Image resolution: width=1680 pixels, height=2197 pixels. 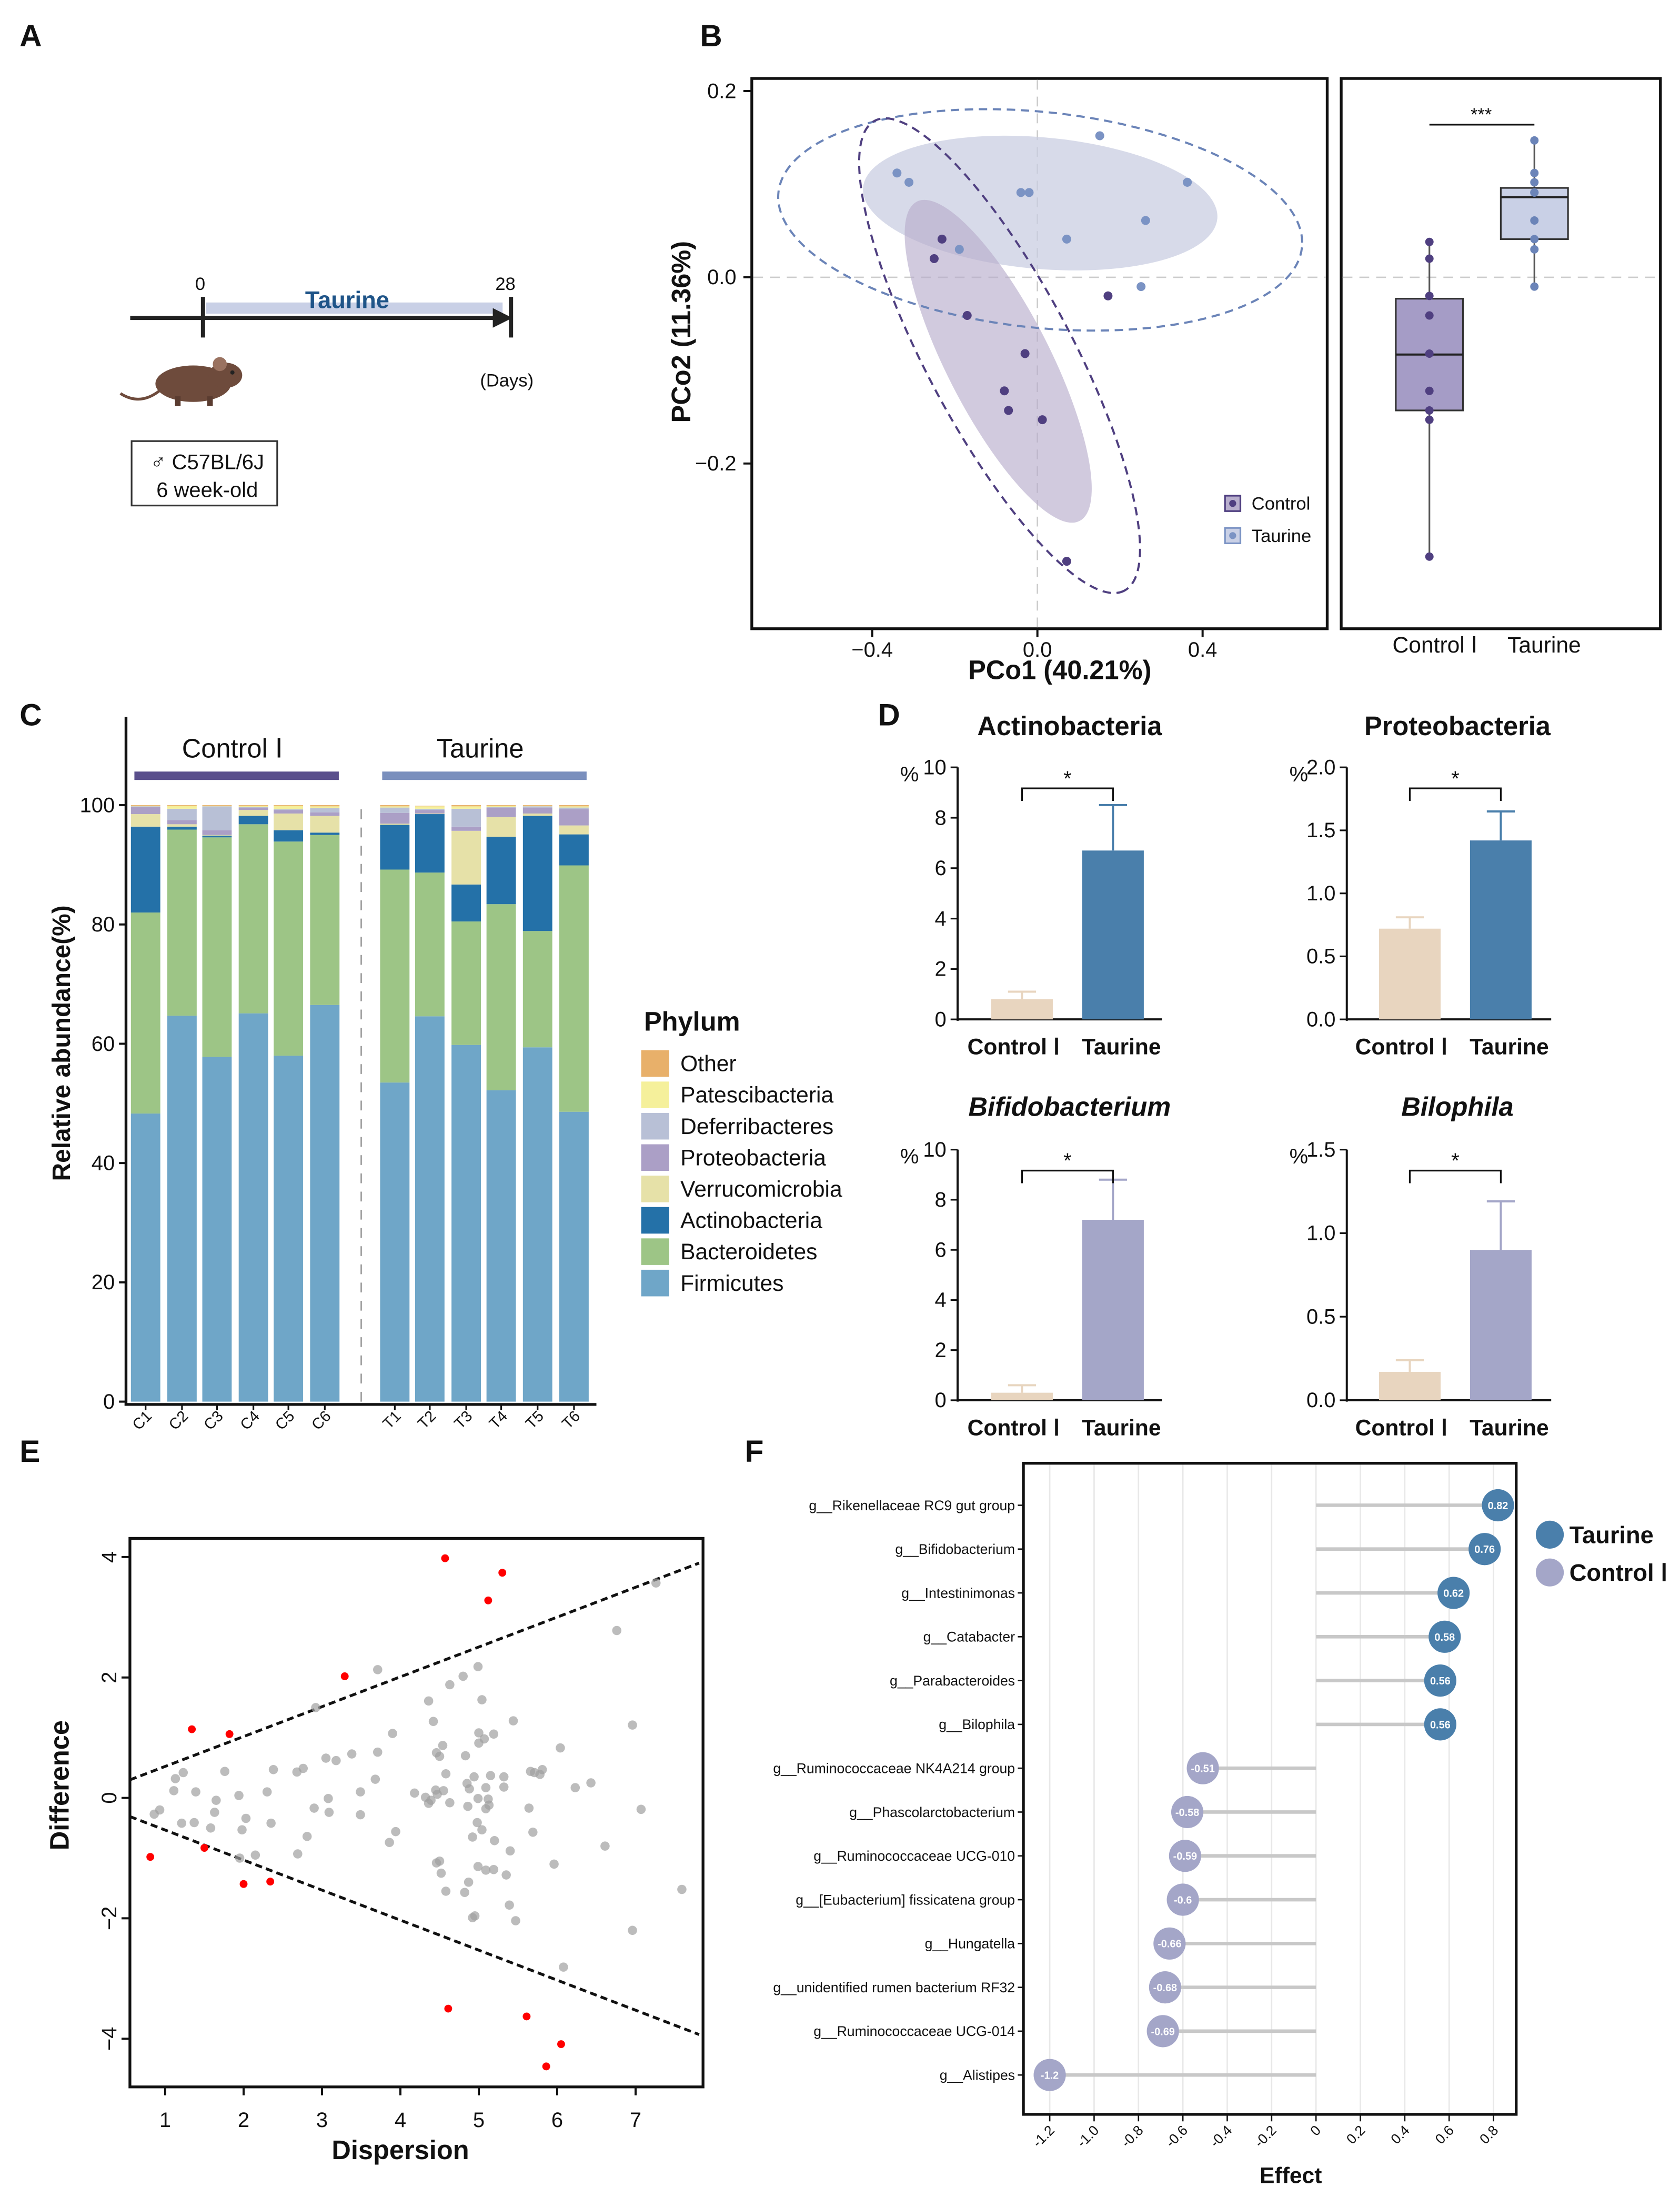 What do you see at coordinates (62, 1043) in the screenshot?
I see `y-axis-title: Relative abundance(%)` at bounding box center [62, 1043].